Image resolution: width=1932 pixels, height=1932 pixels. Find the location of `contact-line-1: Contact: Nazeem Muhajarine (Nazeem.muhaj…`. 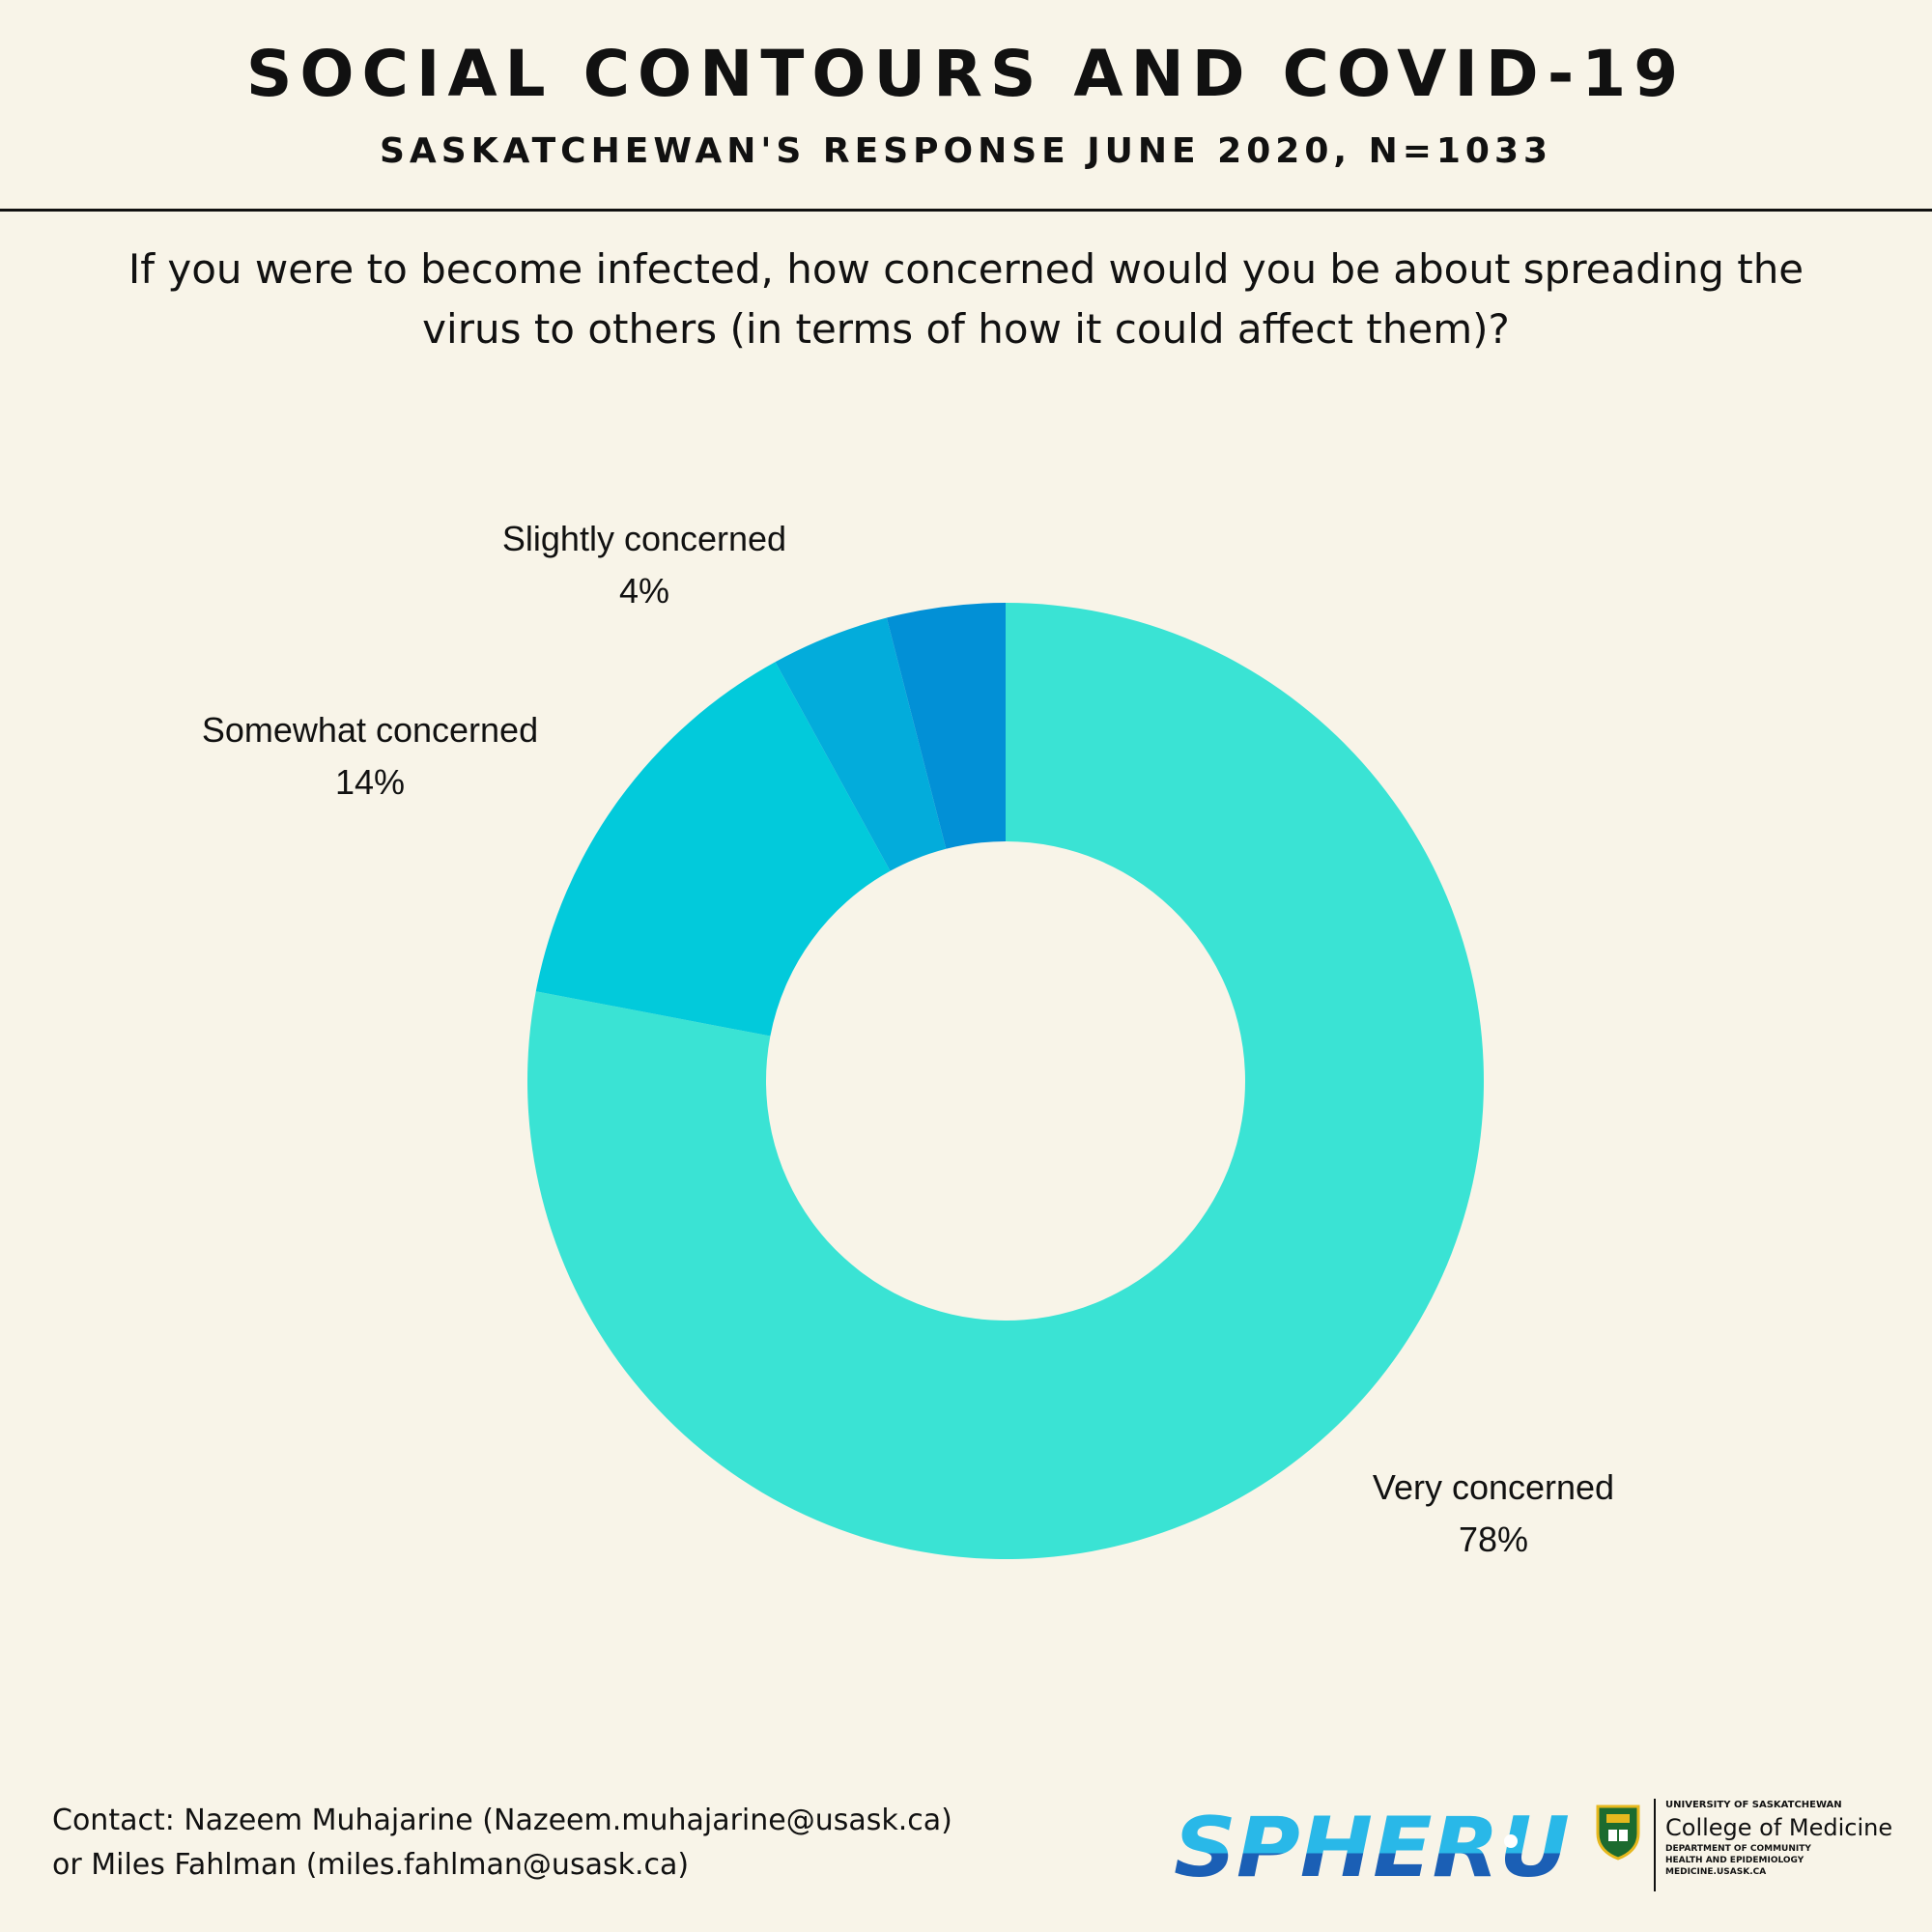

contact-line-1: Contact: Nazeem Muhajarine (Nazeem.muhaj… is located at coordinates (502, 1820).